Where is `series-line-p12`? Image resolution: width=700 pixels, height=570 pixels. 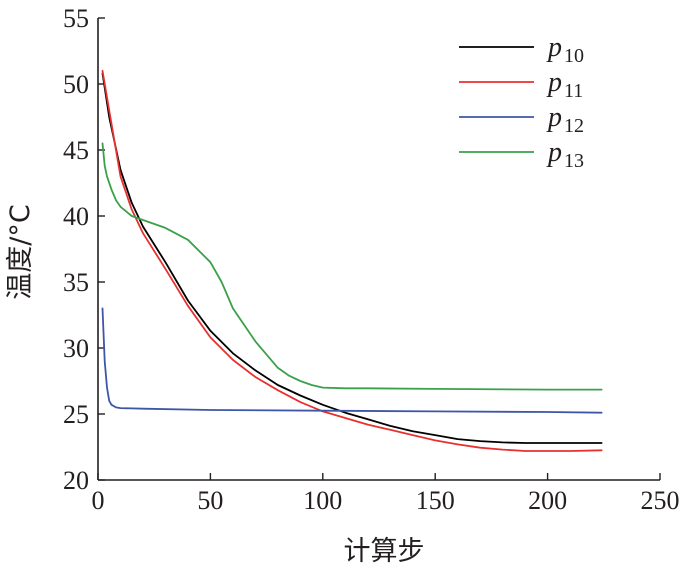 series-line-p12 is located at coordinates (352, 360).